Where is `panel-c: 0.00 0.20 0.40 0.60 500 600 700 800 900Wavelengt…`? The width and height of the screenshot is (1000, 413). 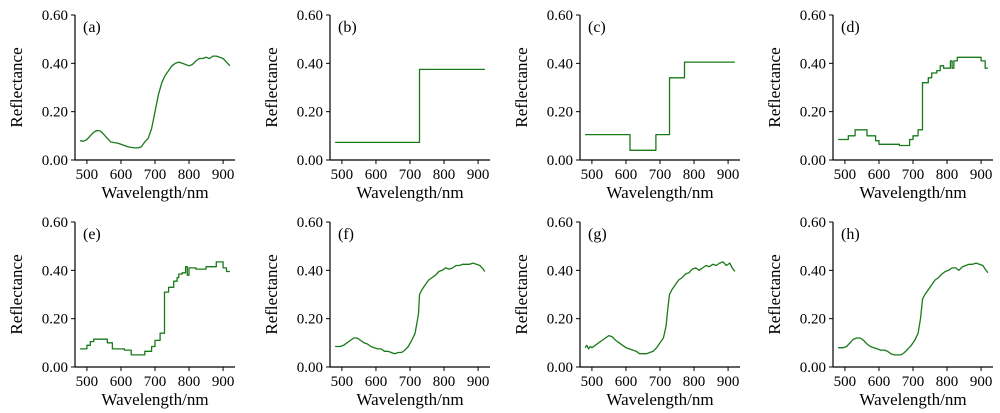 panel-c: 0.00 0.20 0.40 0.60 500 600 700 800 900Wavelengt… is located at coordinates (626, 105).